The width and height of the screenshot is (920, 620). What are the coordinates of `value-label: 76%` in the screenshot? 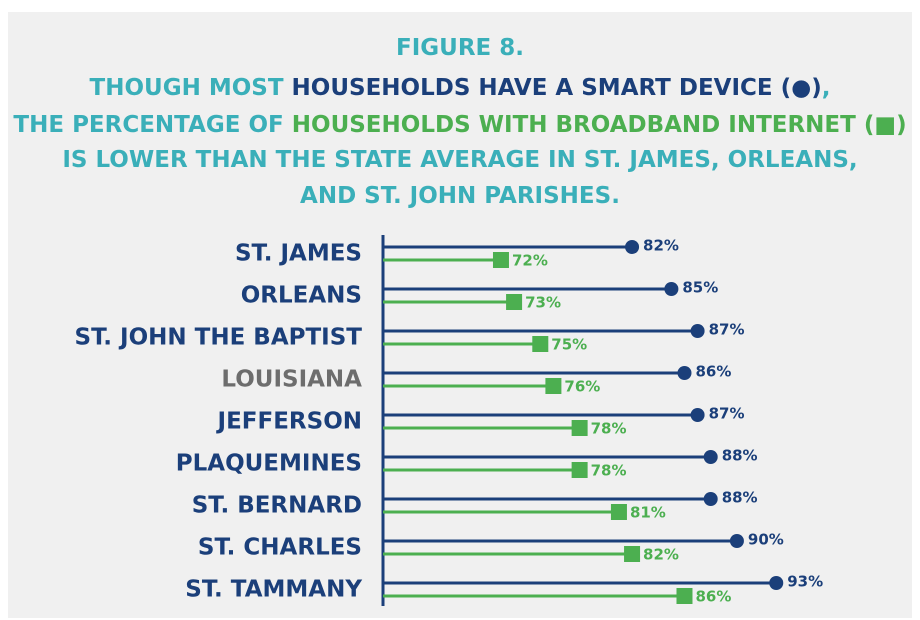 It's located at (582, 387).